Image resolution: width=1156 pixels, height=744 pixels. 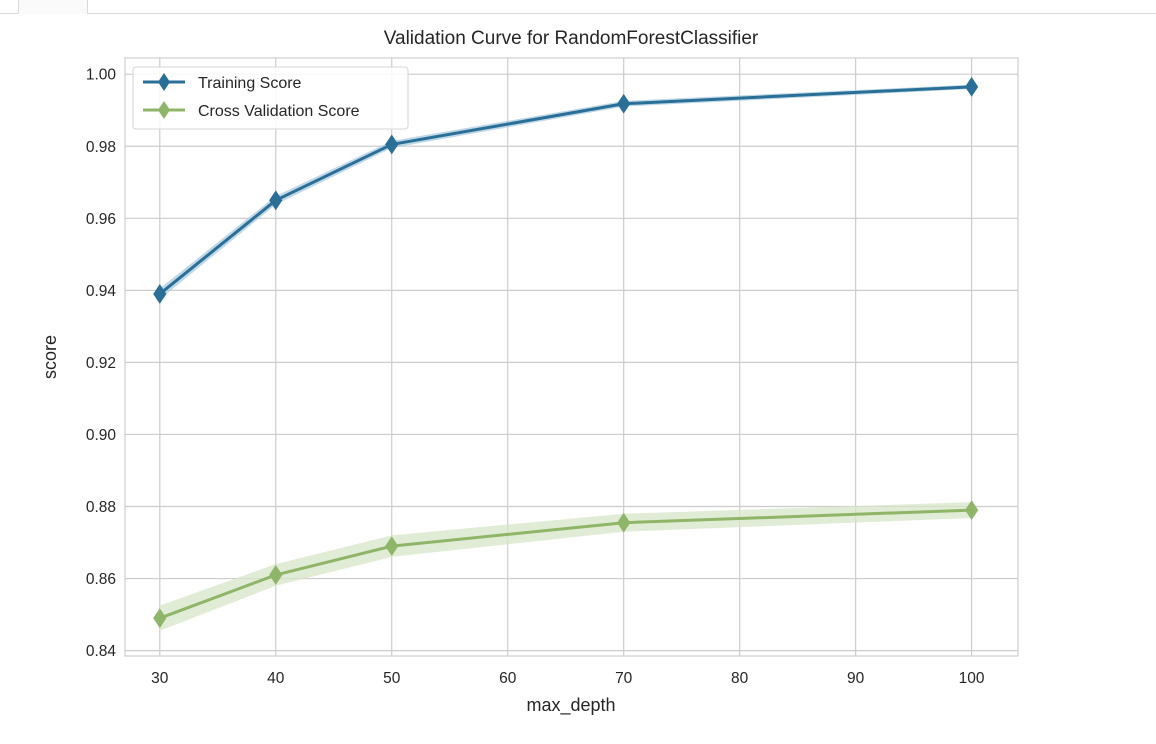 I want to click on x-tick-label: 70, so click(x=624, y=678).